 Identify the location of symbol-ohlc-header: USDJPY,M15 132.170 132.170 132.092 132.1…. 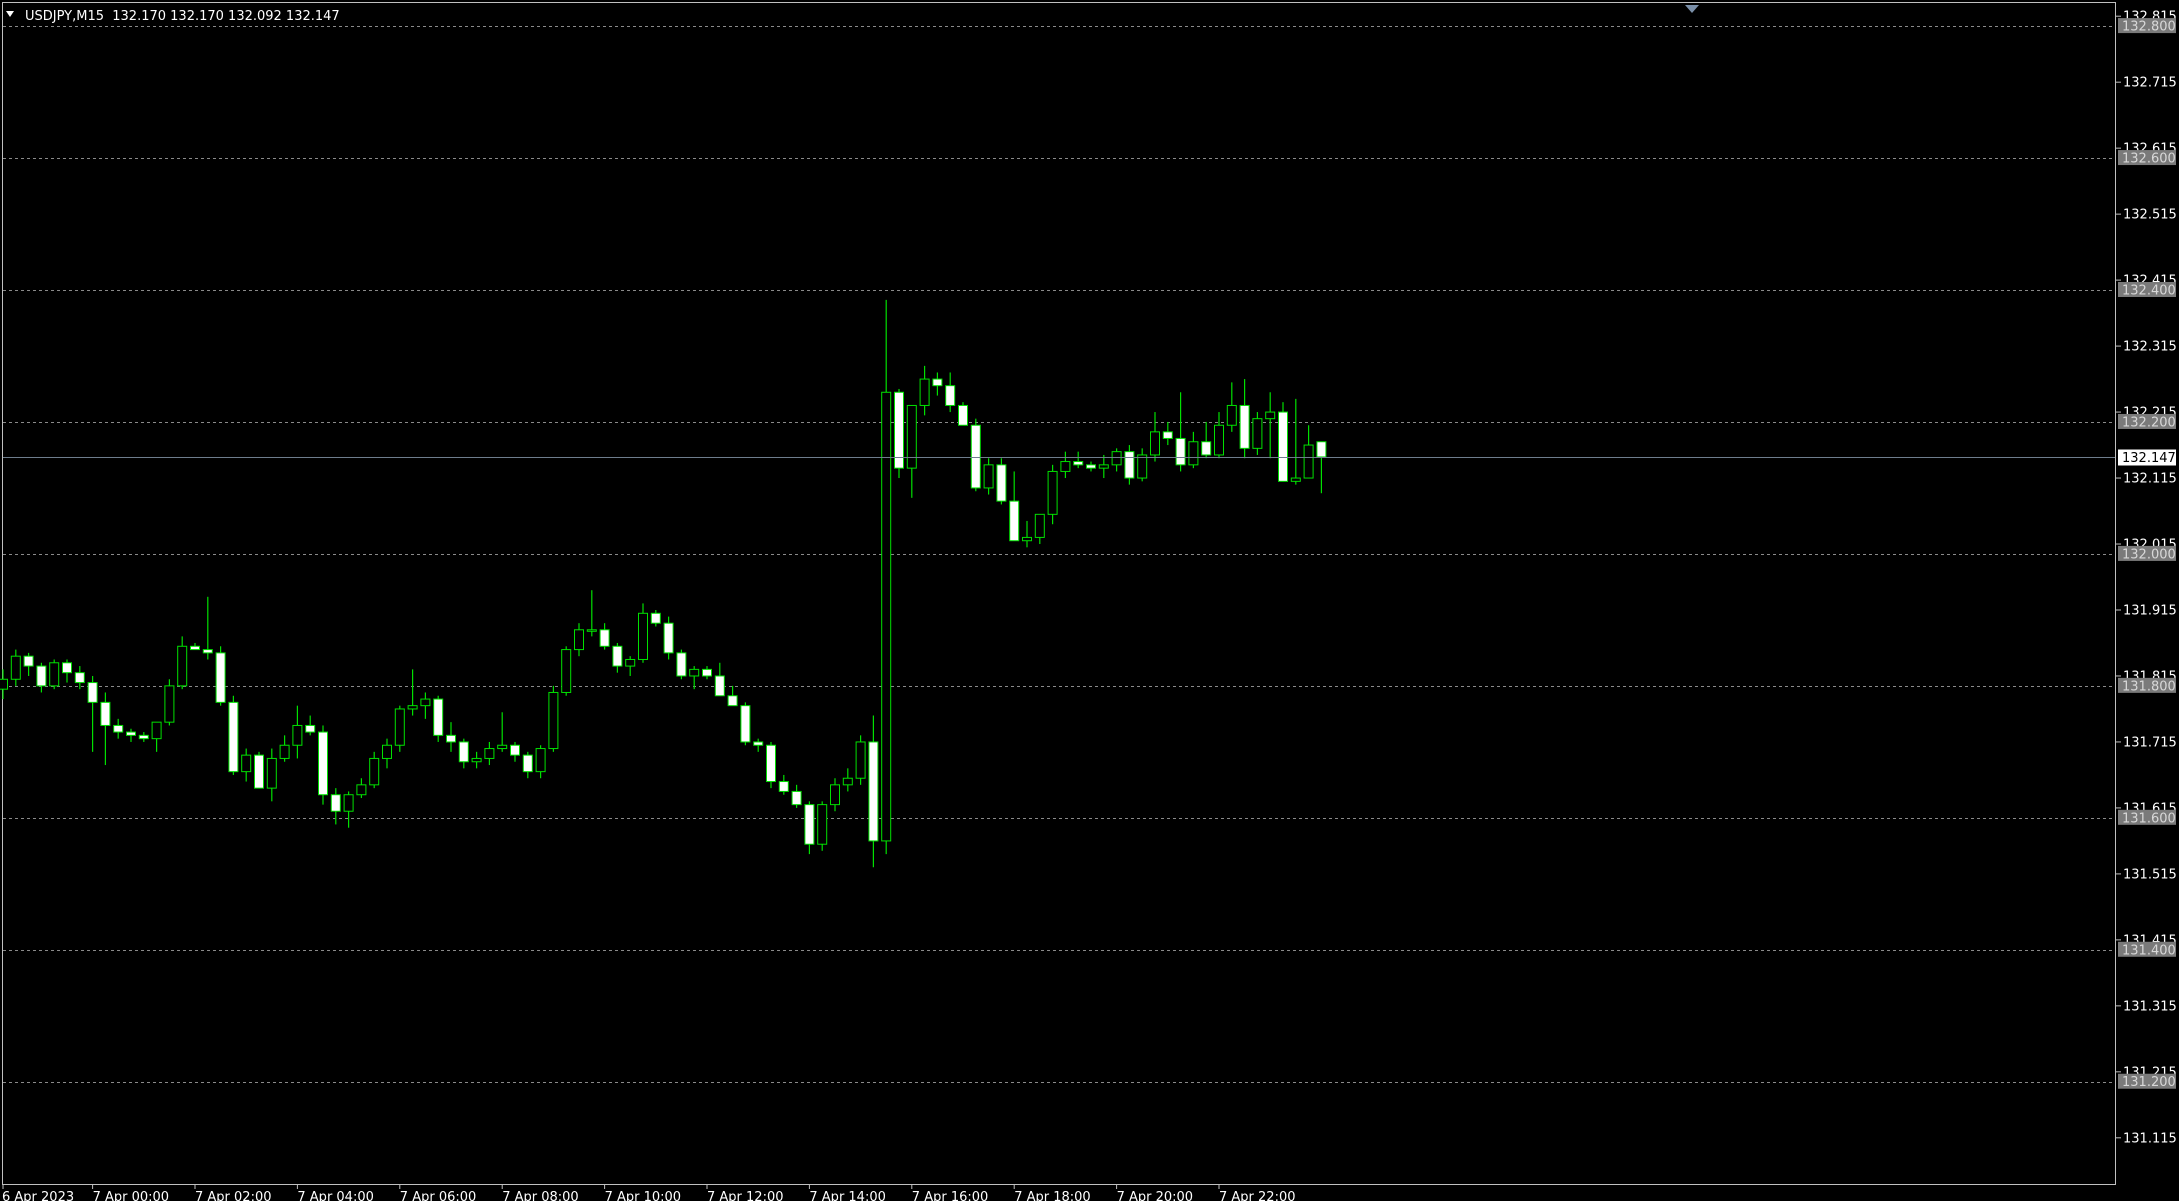
(182, 16).